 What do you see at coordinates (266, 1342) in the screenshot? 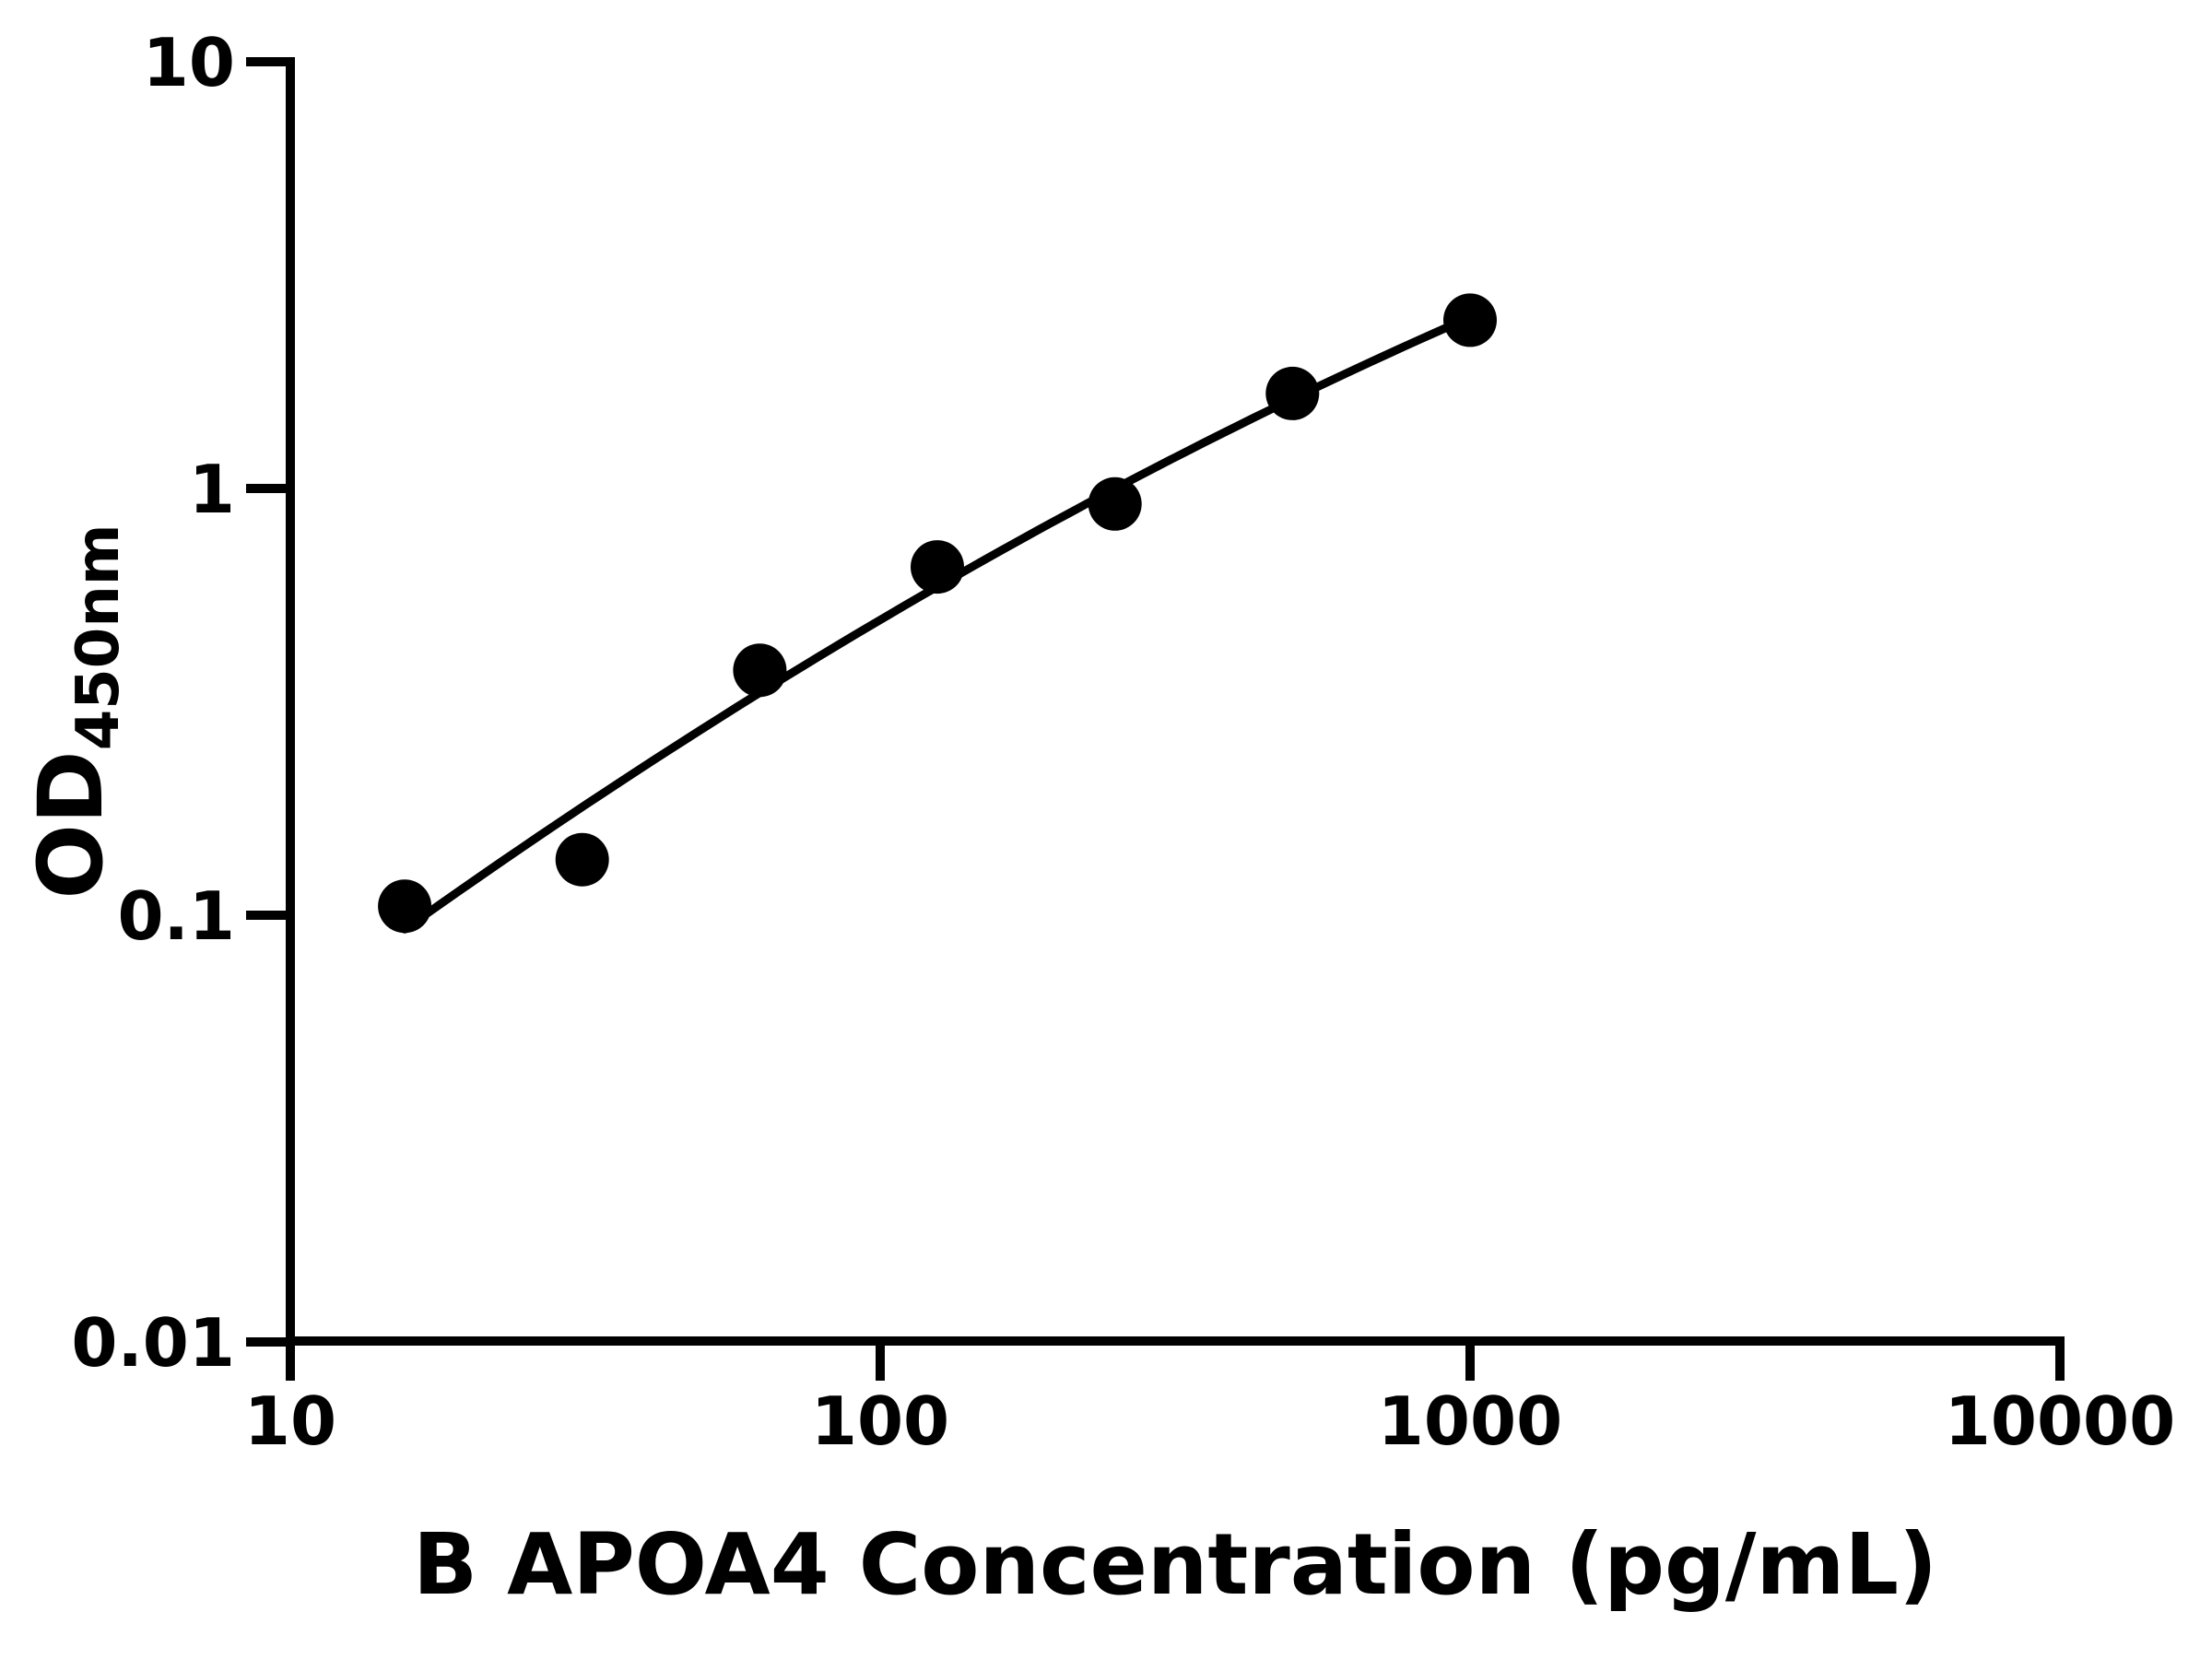
I see `y-tick-0.01` at bounding box center [266, 1342].